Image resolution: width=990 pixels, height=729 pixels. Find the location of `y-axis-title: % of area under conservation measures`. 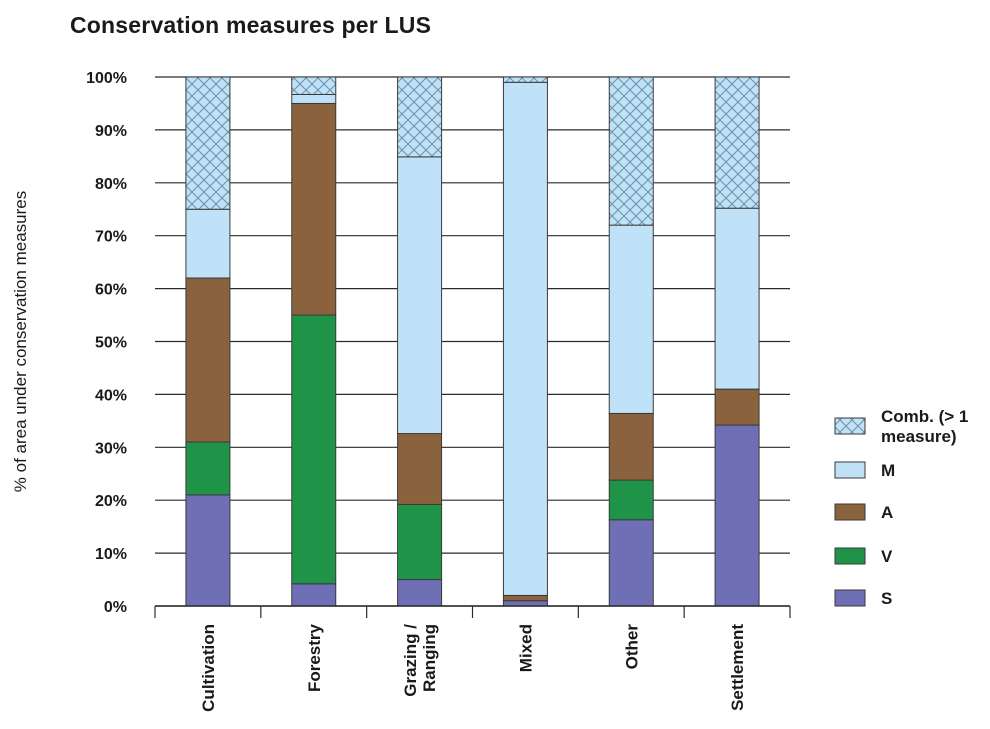

y-axis-title: % of area under conservation measures is located at coordinates (20, 341).